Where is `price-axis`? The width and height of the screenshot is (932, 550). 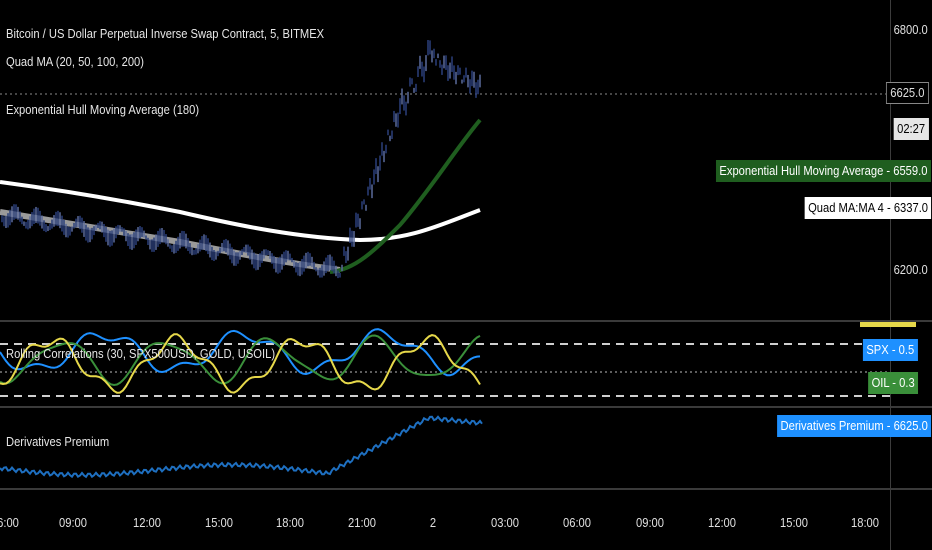
price-axis is located at coordinates (911, 275).